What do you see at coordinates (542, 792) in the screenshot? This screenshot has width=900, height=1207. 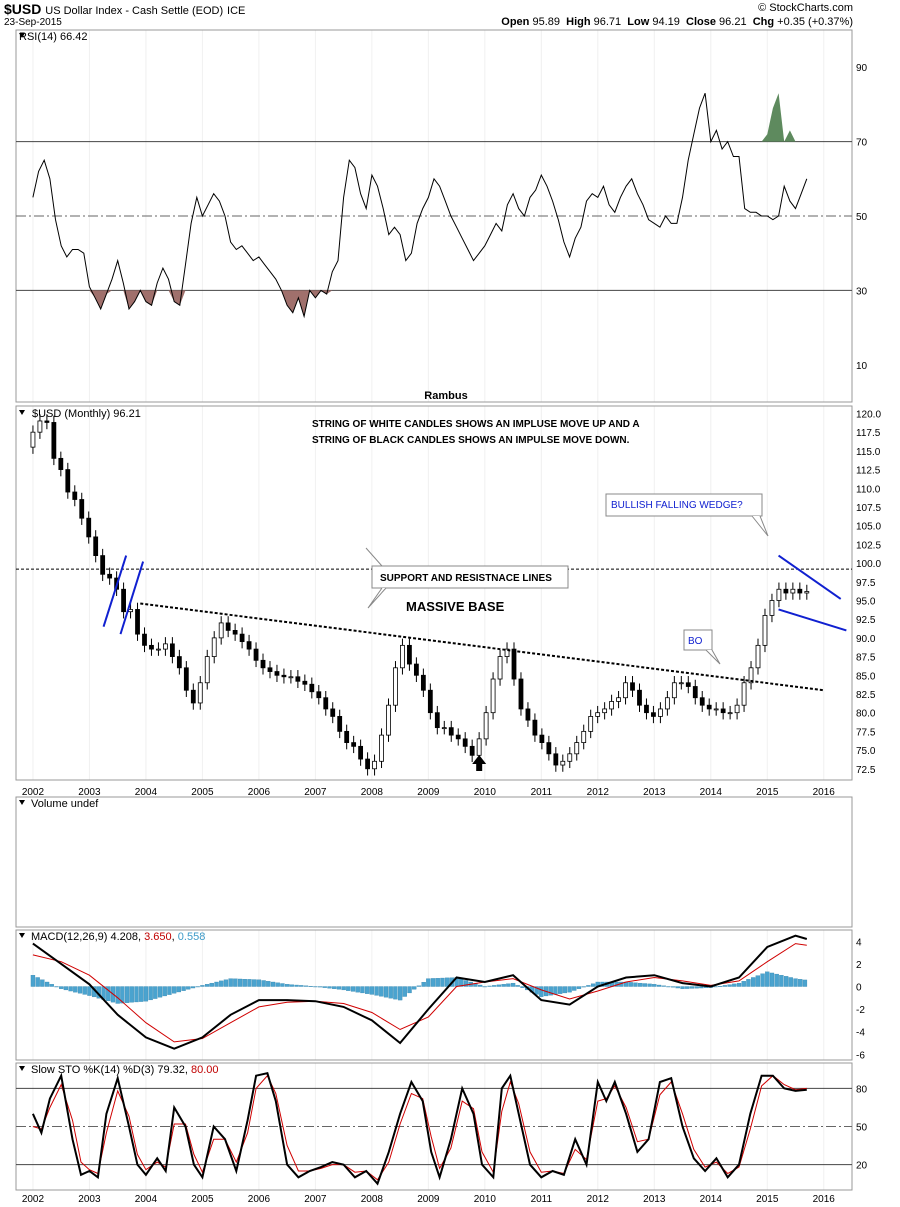 I see `price-x-tick: 2011` at bounding box center [542, 792].